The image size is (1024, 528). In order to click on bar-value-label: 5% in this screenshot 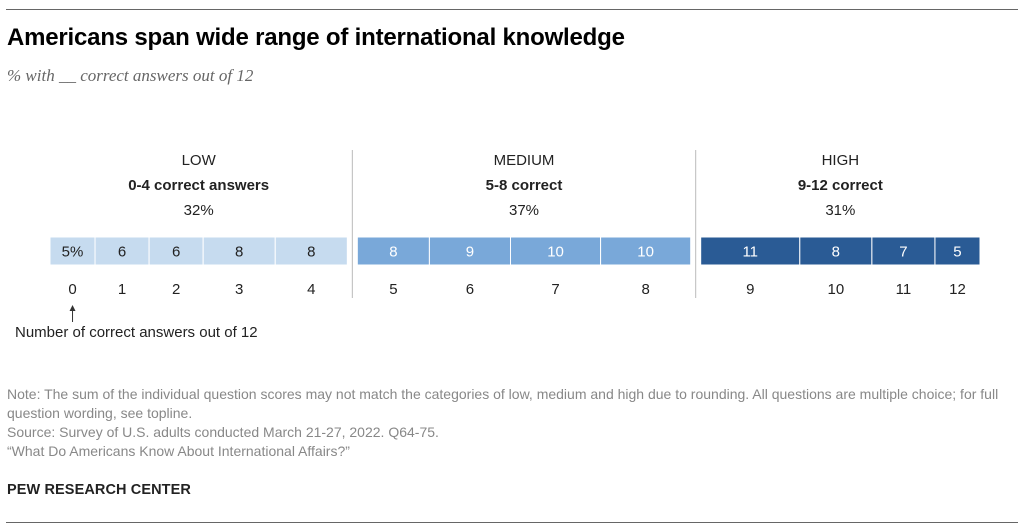, I will do `click(73, 252)`.